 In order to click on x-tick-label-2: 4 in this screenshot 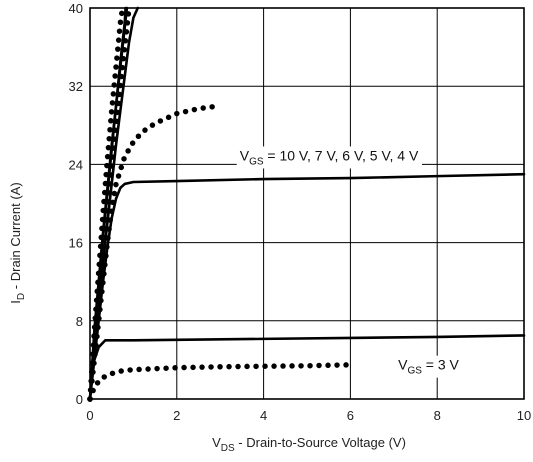, I will do `click(263, 415)`.